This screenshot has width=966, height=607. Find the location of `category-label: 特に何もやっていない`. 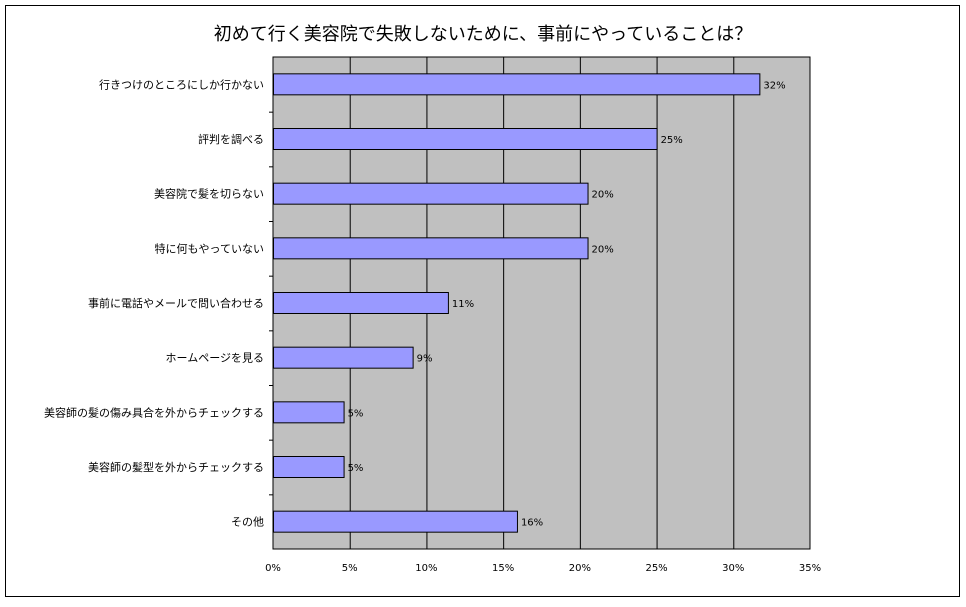

category-label: 特に何もやっていない is located at coordinates (209, 248).